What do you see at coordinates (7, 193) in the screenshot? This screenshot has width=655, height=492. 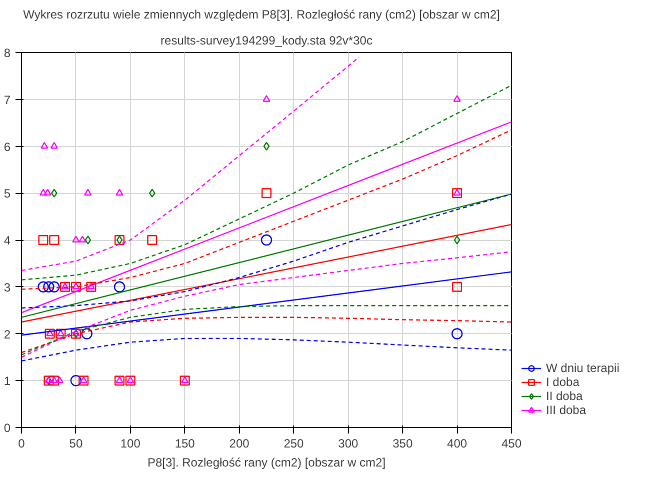 I see `y-tick-label: 5` at bounding box center [7, 193].